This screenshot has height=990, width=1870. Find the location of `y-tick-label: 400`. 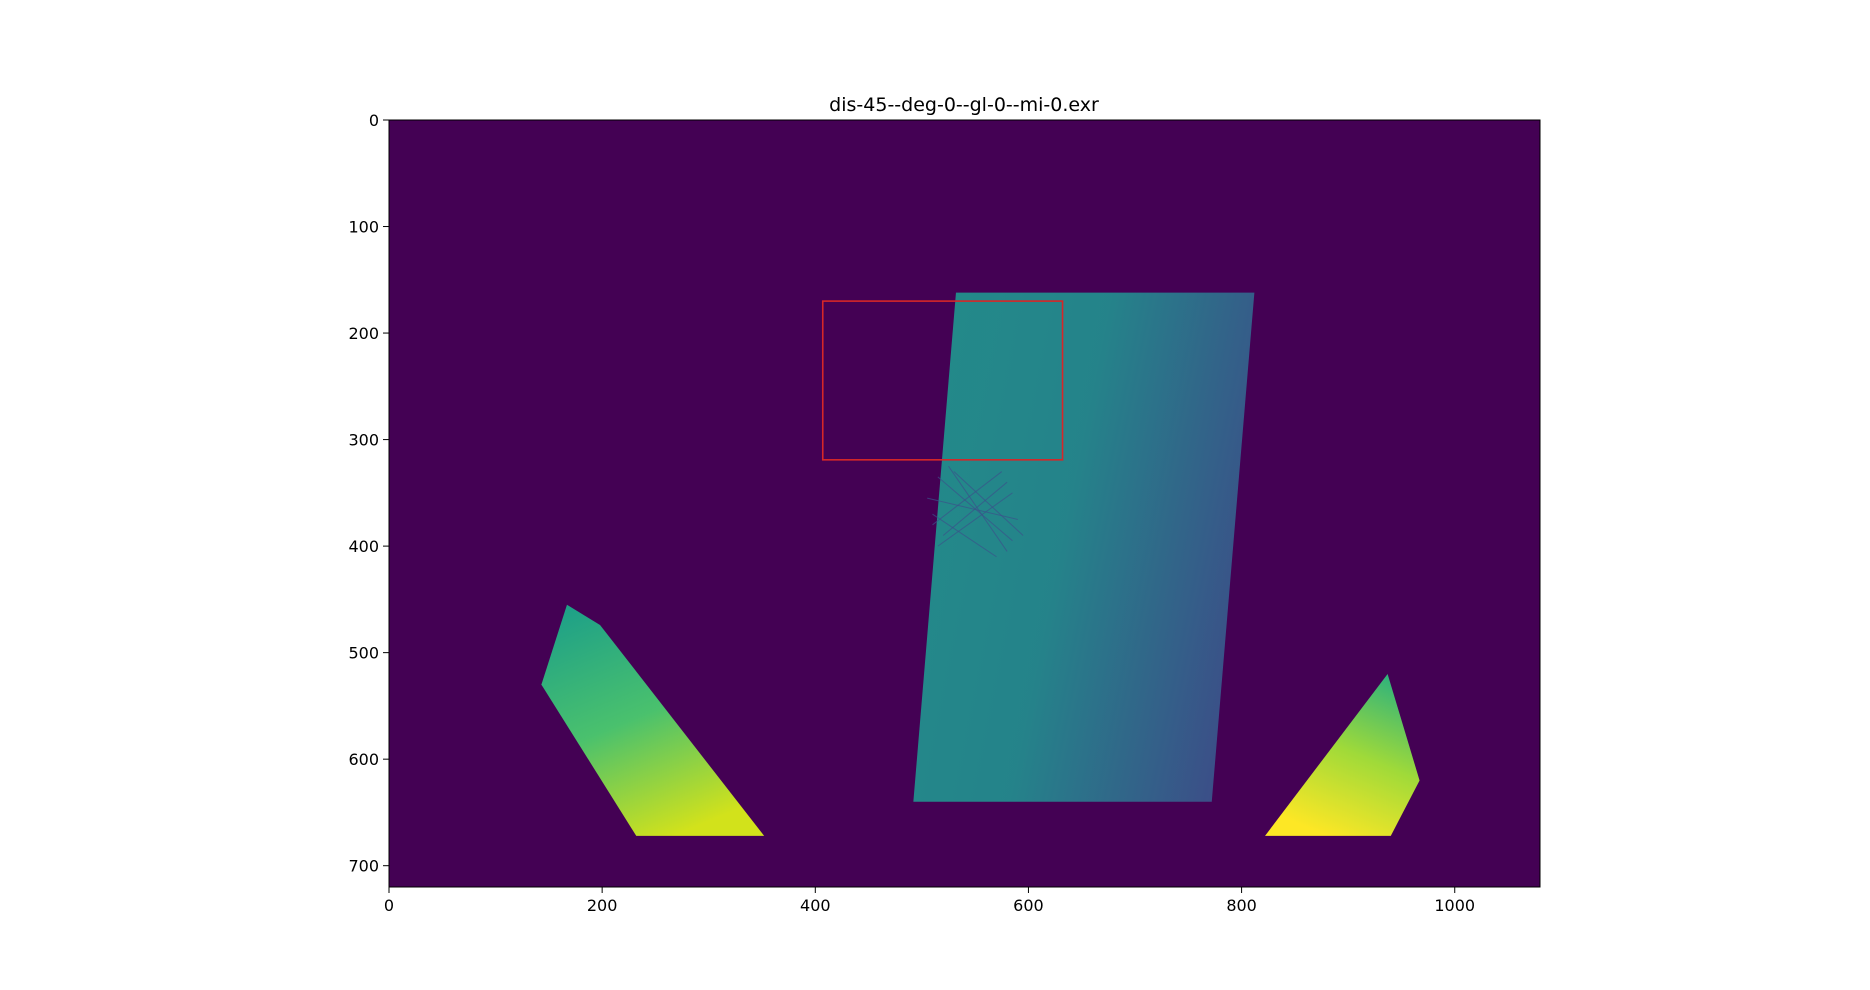

y-tick-label: 400 is located at coordinates (363, 546).